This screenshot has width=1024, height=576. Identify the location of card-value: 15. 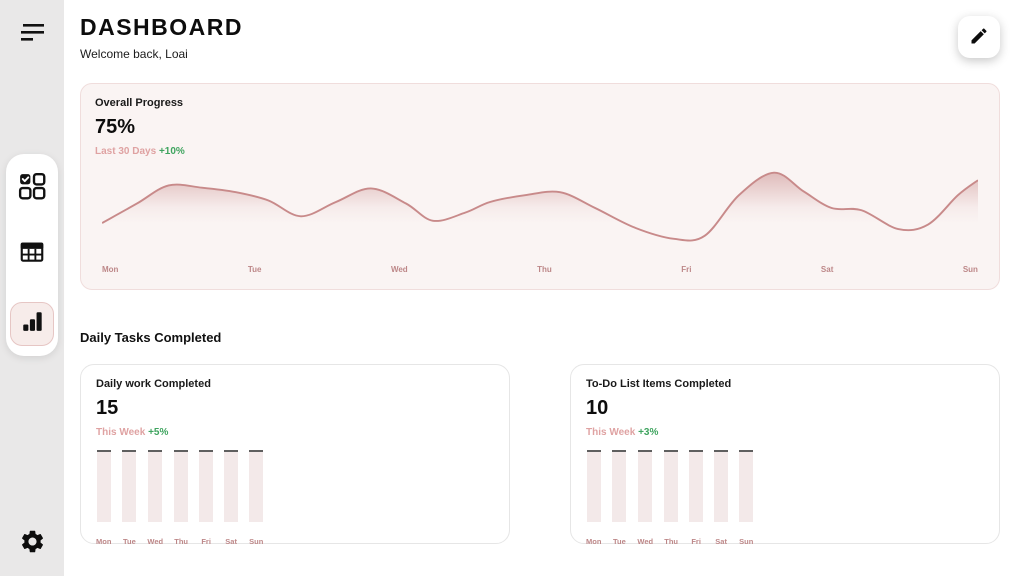
(107, 408).